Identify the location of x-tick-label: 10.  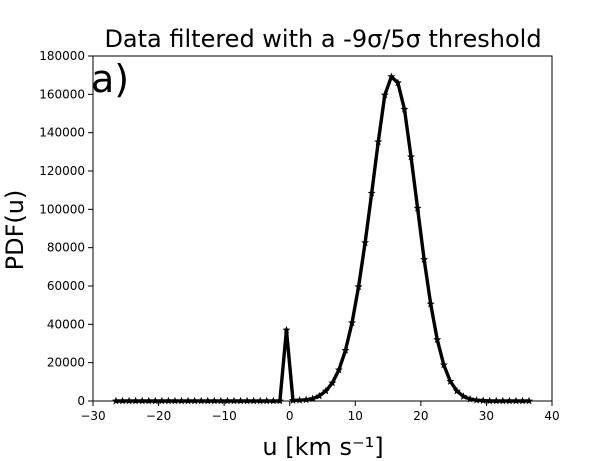
(355, 416).